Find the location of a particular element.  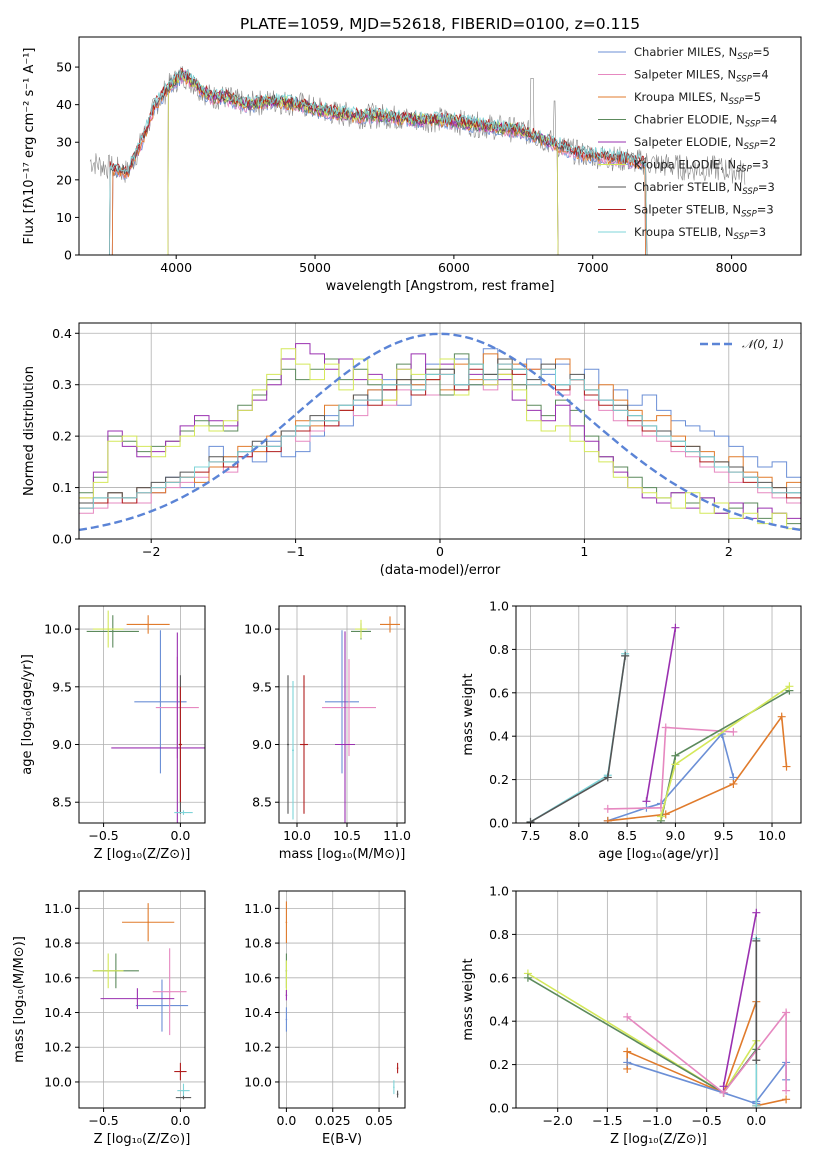

x-tick-label: 10.5 is located at coordinates (347, 835).